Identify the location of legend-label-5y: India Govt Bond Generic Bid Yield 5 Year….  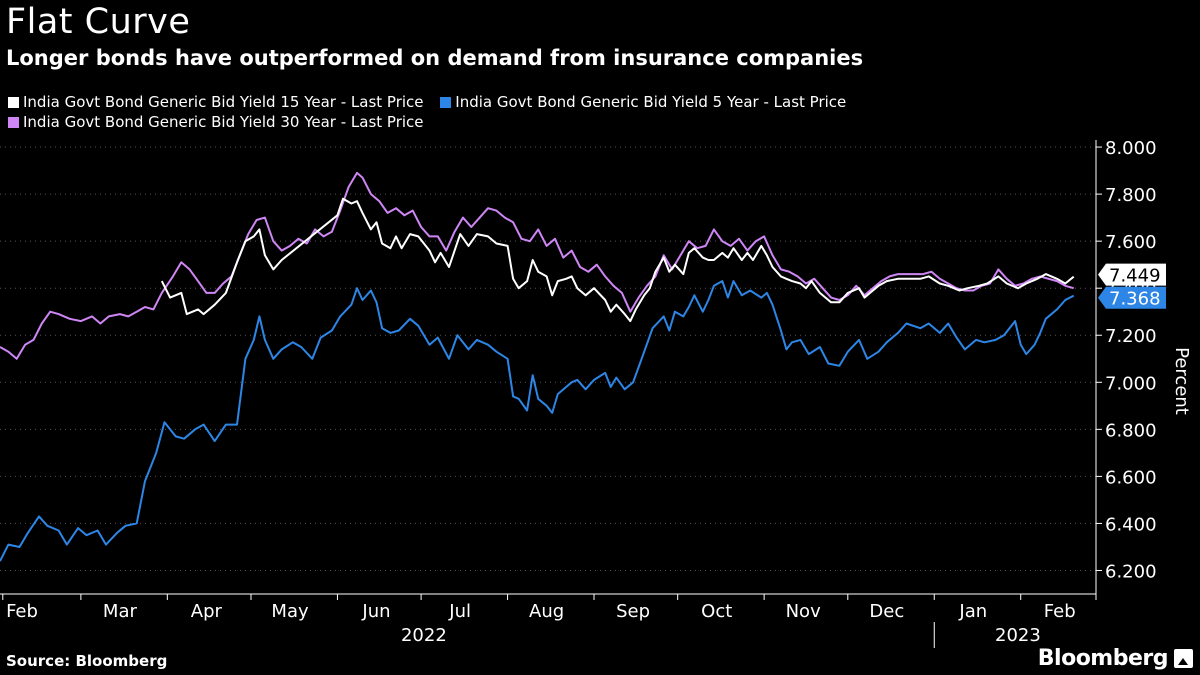
(651, 102).